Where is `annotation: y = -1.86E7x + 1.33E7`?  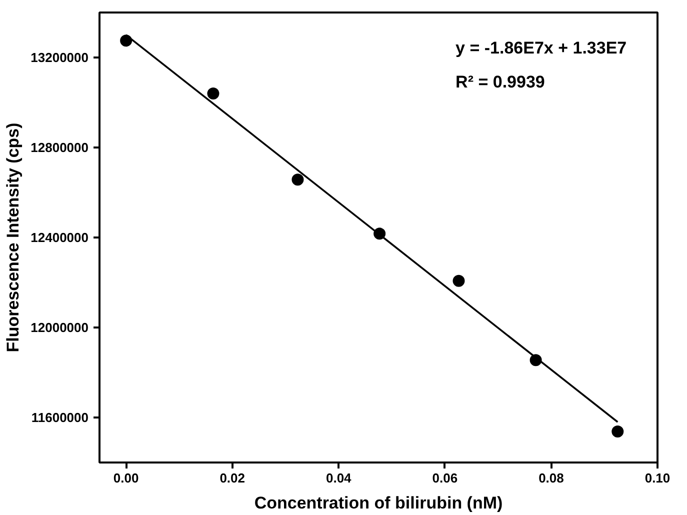
annotation: y = -1.86E7x + 1.33E7 is located at coordinates (541, 48).